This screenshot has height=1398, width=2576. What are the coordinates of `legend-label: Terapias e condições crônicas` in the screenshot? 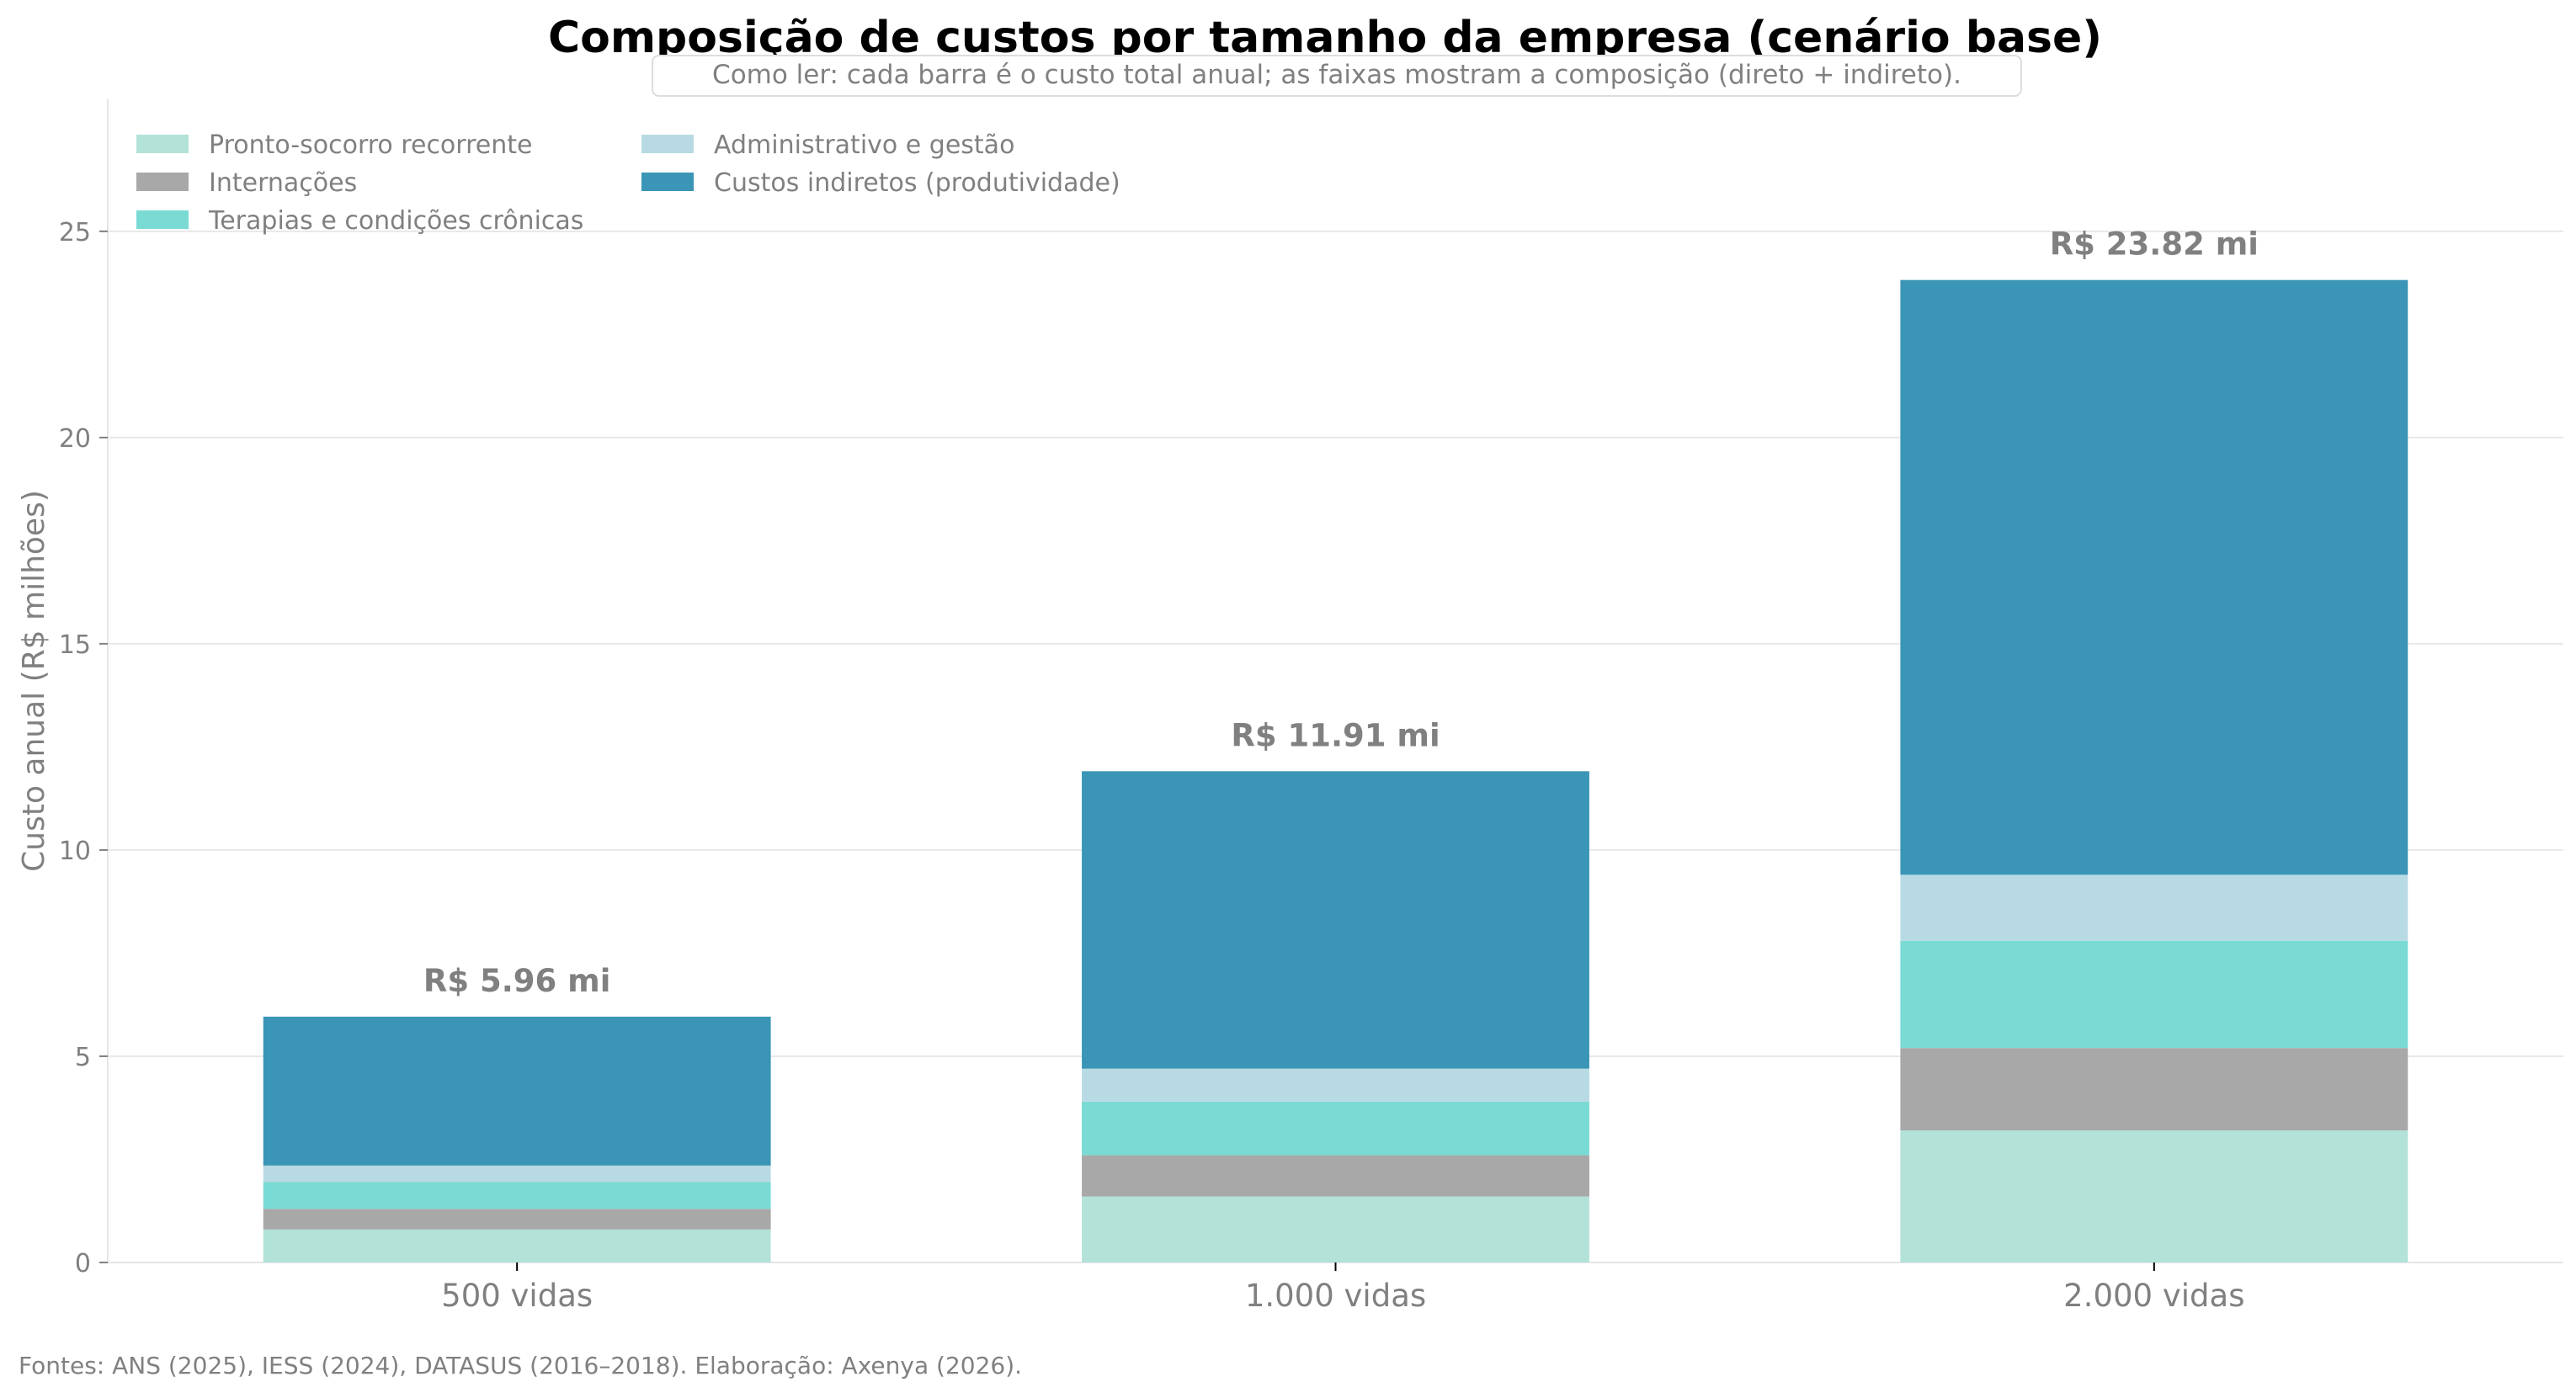 It's located at (396, 221).